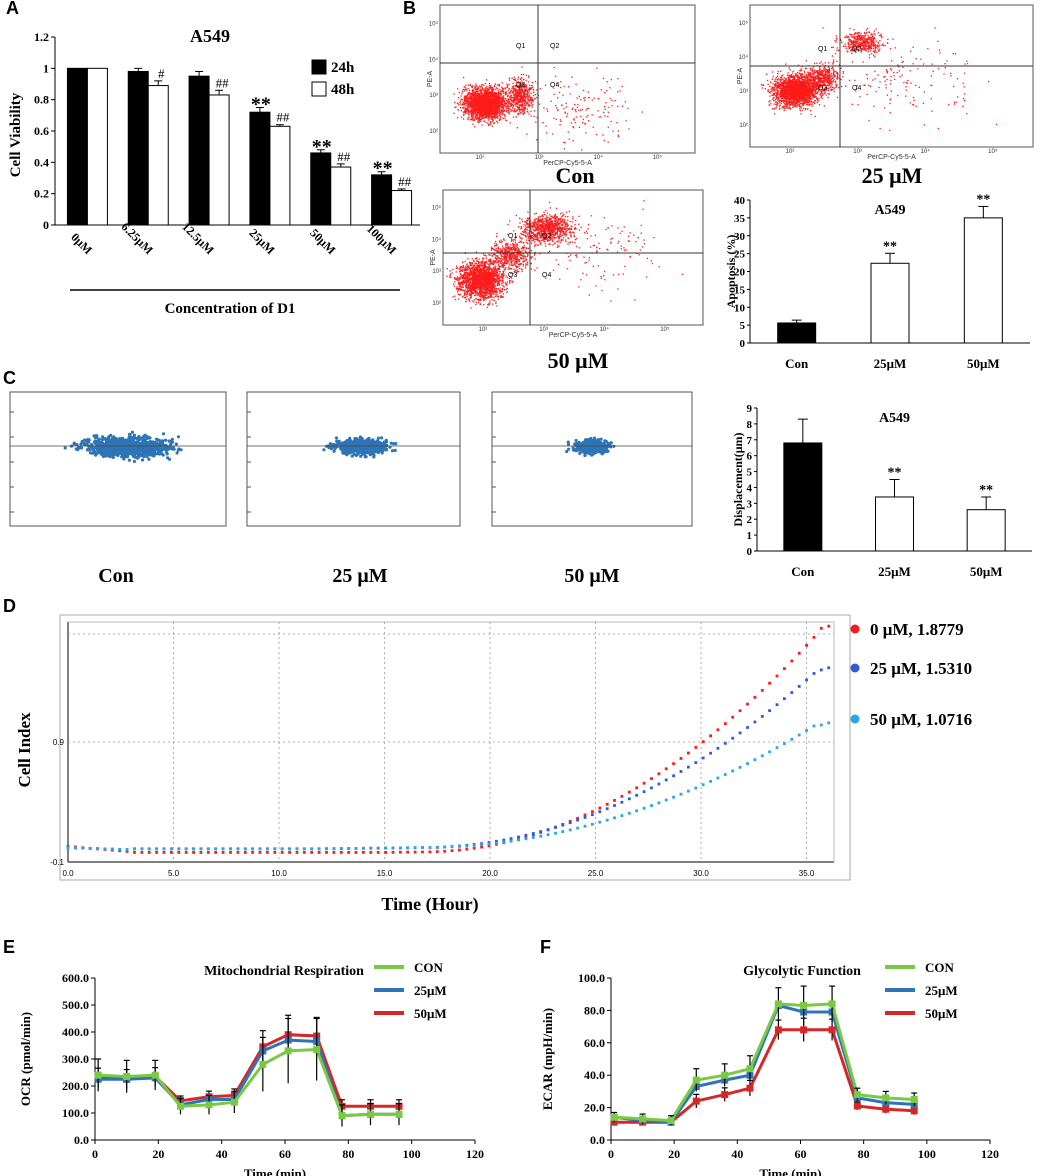 The height and width of the screenshot is (1176, 1045). I want to click on panel-label-c: C, so click(9, 378).